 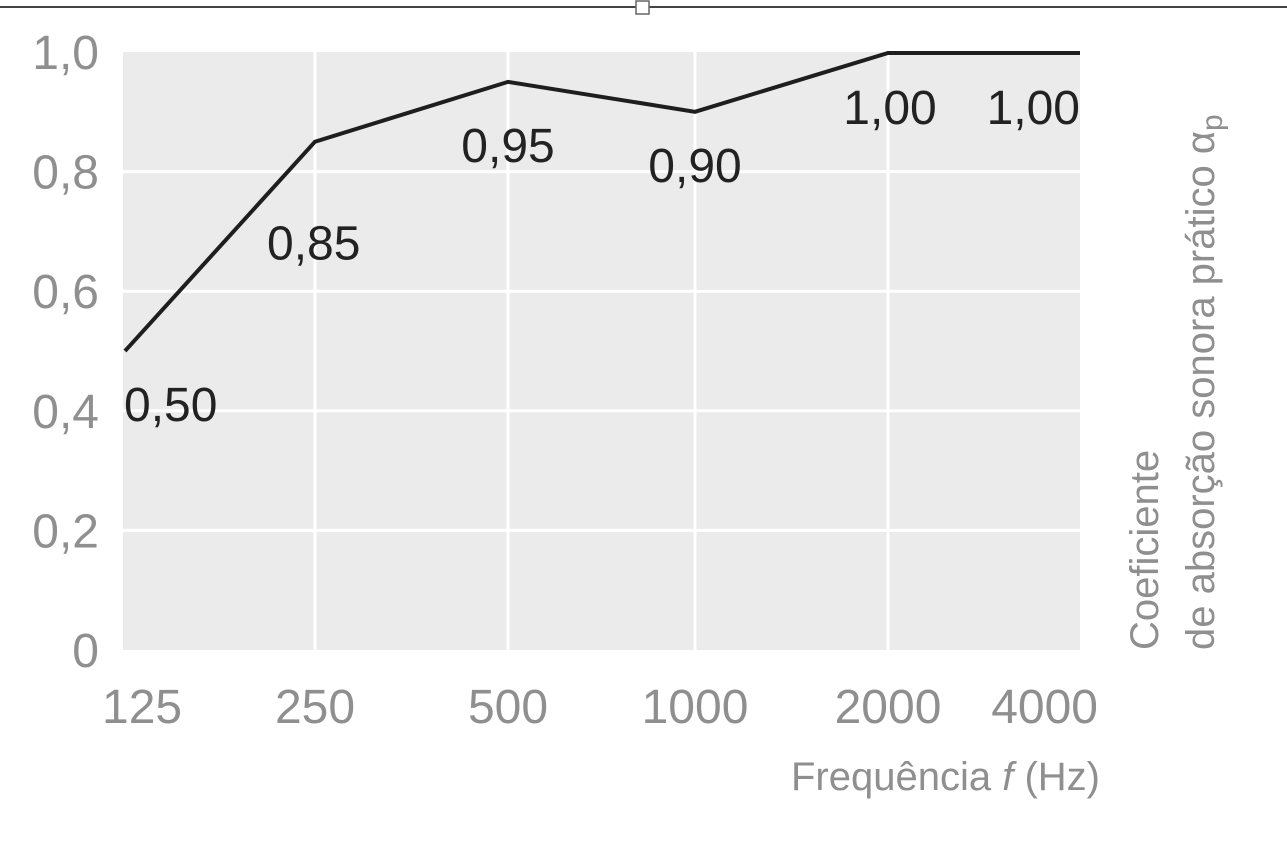 What do you see at coordinates (65, 352) in the screenshot?
I see `y-axis-tick-labels: 0 0,2 0,4 0,6 0,8 1,0` at bounding box center [65, 352].